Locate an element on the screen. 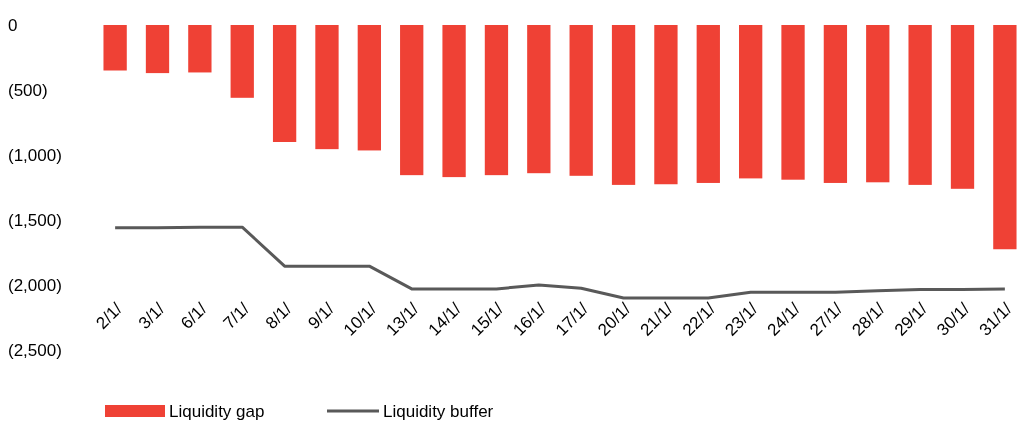  y-tick-label: (2,000) is located at coordinates (35, 285).